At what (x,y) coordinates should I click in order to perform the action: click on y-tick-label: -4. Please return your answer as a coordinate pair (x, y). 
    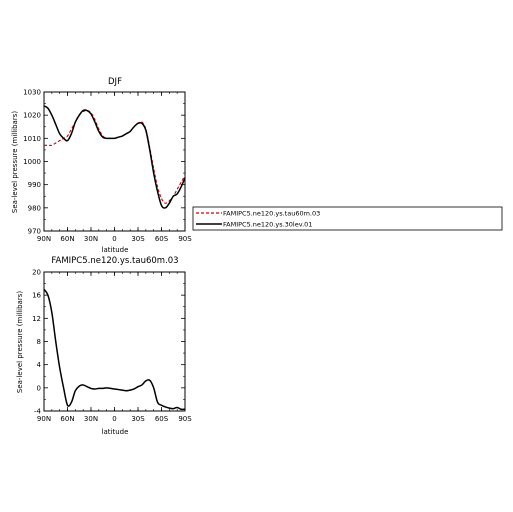
    Looking at the image, I should click on (38, 412).